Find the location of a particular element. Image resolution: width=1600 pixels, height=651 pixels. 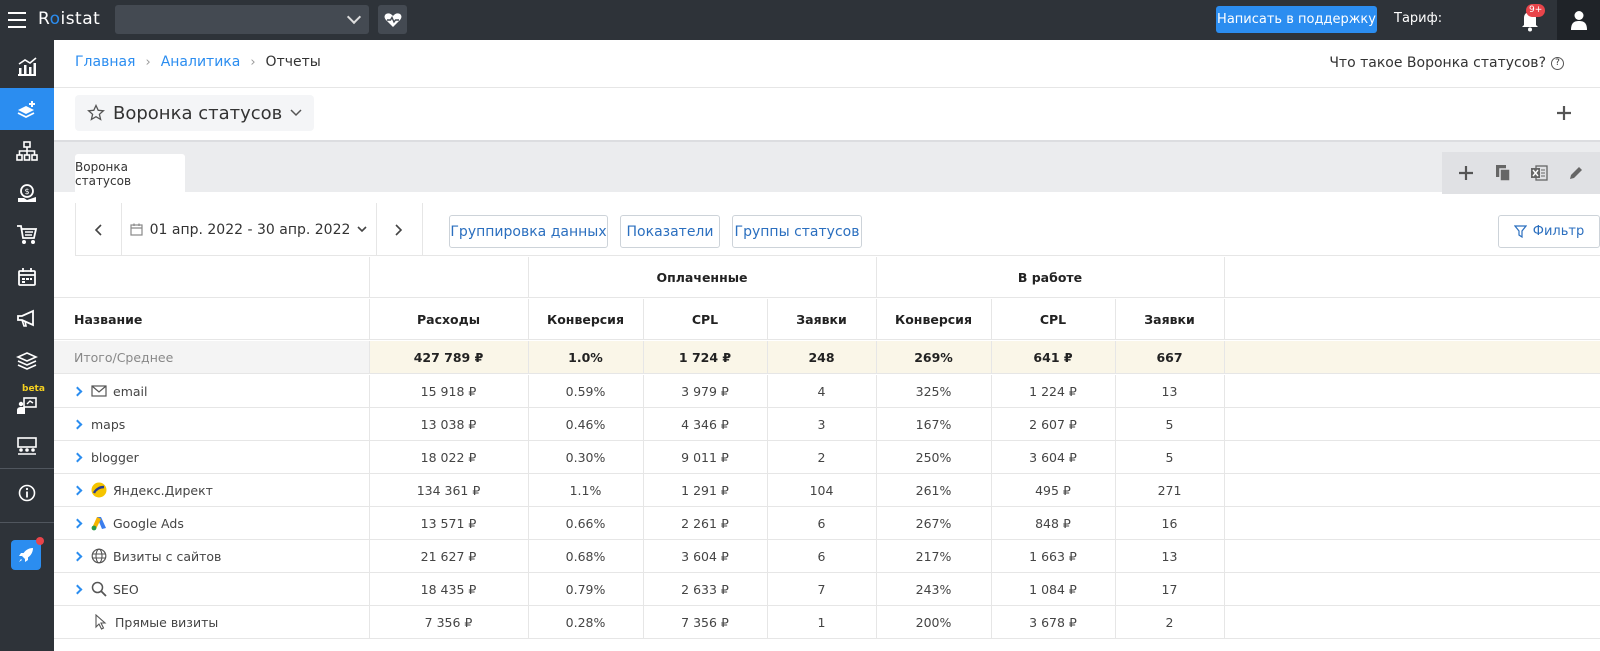

cell-work-cpl: 3 604 ₽ is located at coordinates (1053, 457).